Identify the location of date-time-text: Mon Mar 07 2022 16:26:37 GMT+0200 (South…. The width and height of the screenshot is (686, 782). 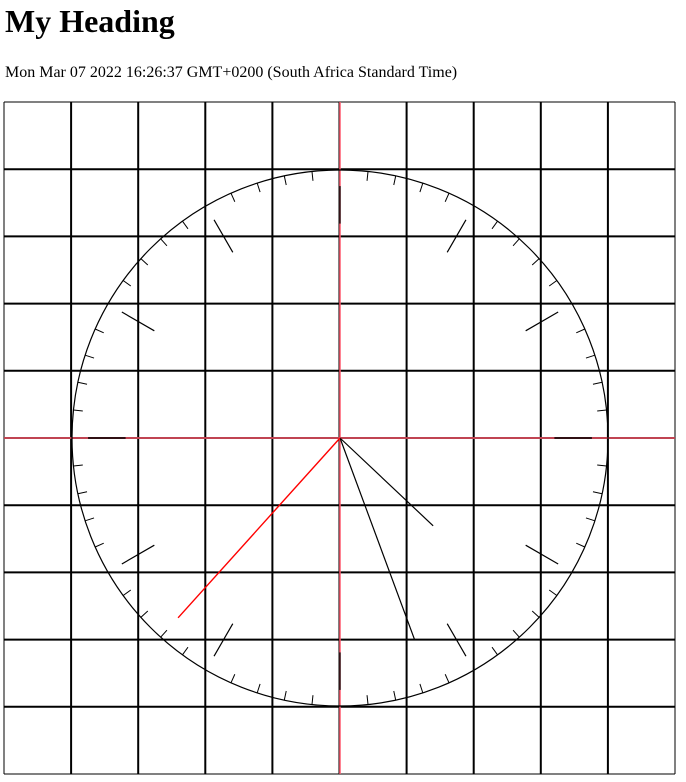
(231, 72).